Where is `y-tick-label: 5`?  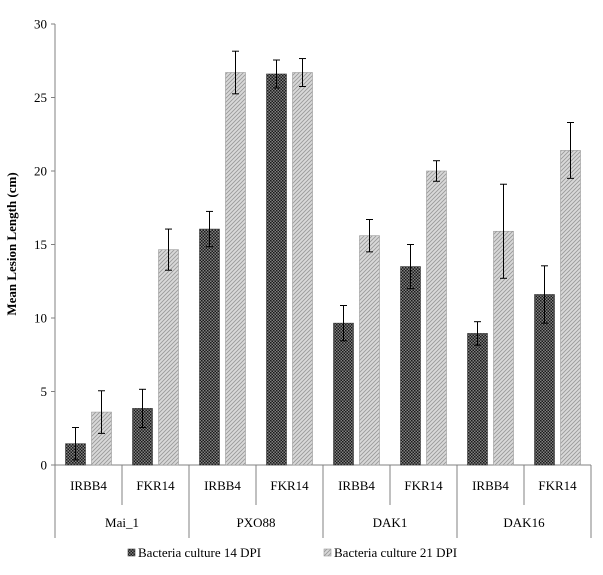
y-tick-label: 5 is located at coordinates (44, 391).